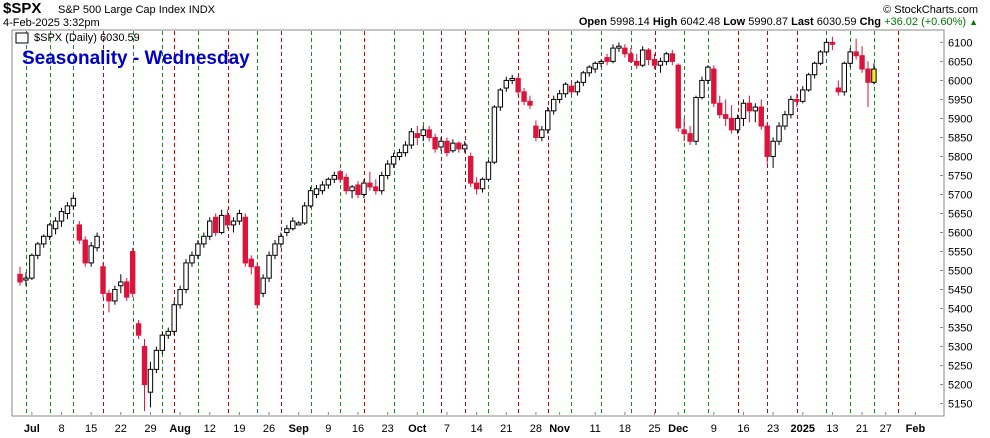 This screenshot has height=438, width=990. Describe the element at coordinates (358, 429) in the screenshot. I see `x-tick-label: 16` at that location.